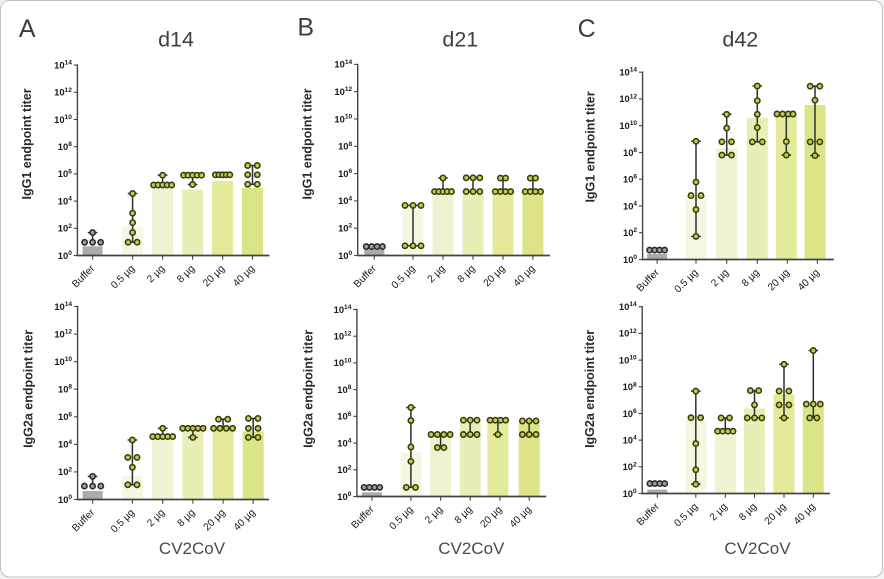 Image resolution: width=884 pixels, height=579 pixels. What do you see at coordinates (27, 29) in the screenshot?
I see `svg-text: A` at bounding box center [27, 29].